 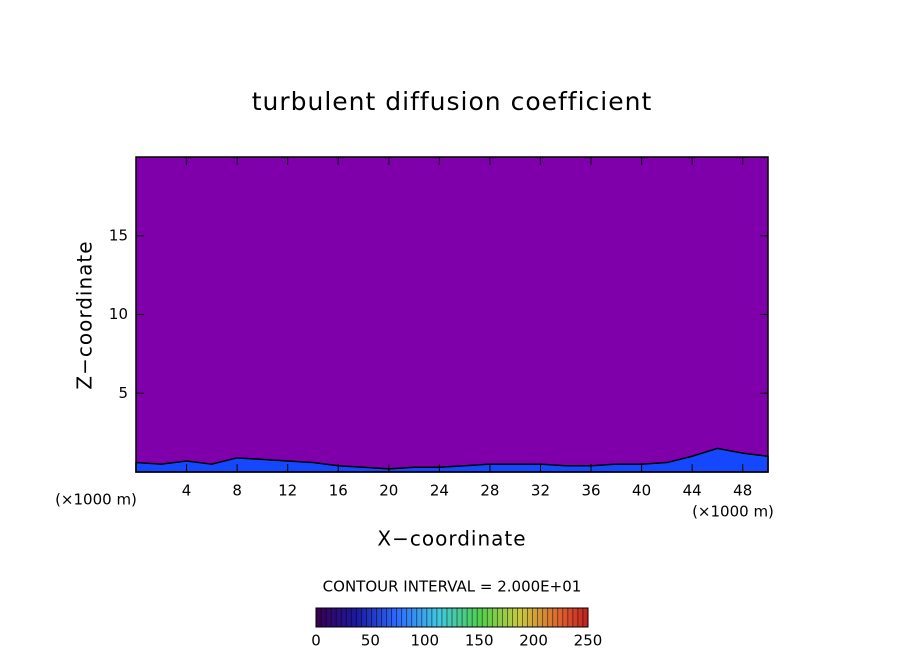 I want to click on x-tick-label: 40, so click(x=641, y=491).